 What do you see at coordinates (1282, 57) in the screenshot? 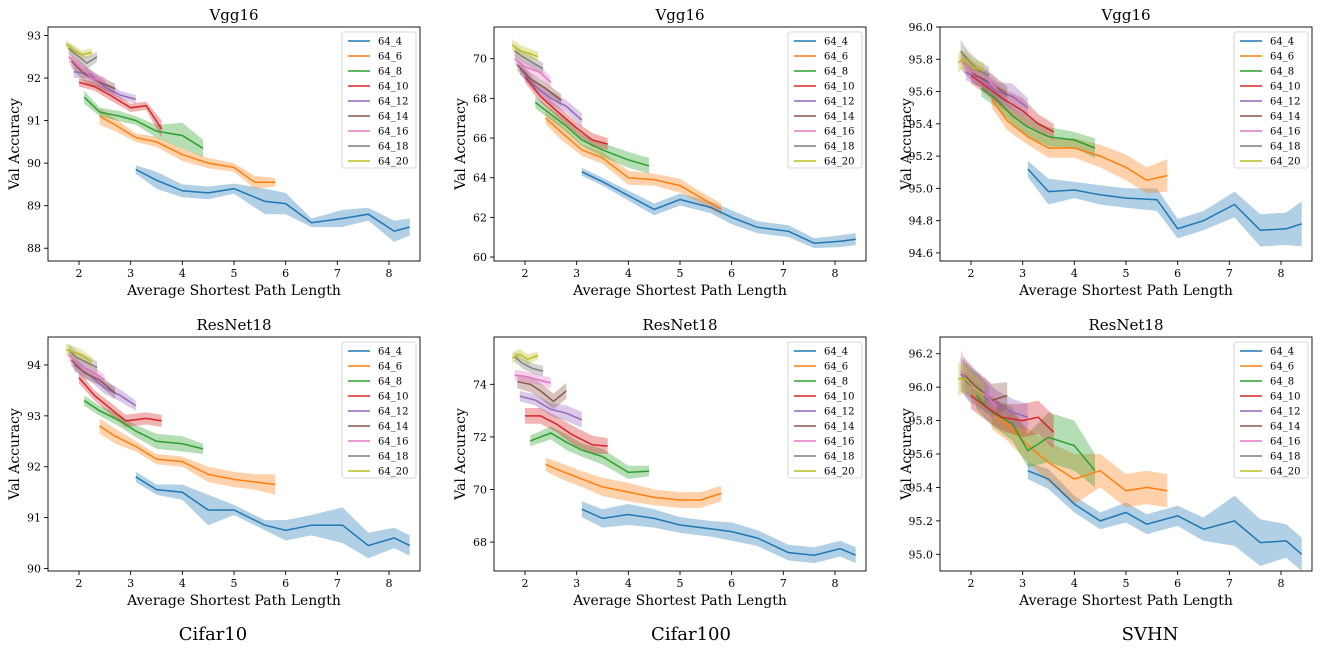
I see `chart2-legend-label-64-6: 64_6` at bounding box center [1282, 57].